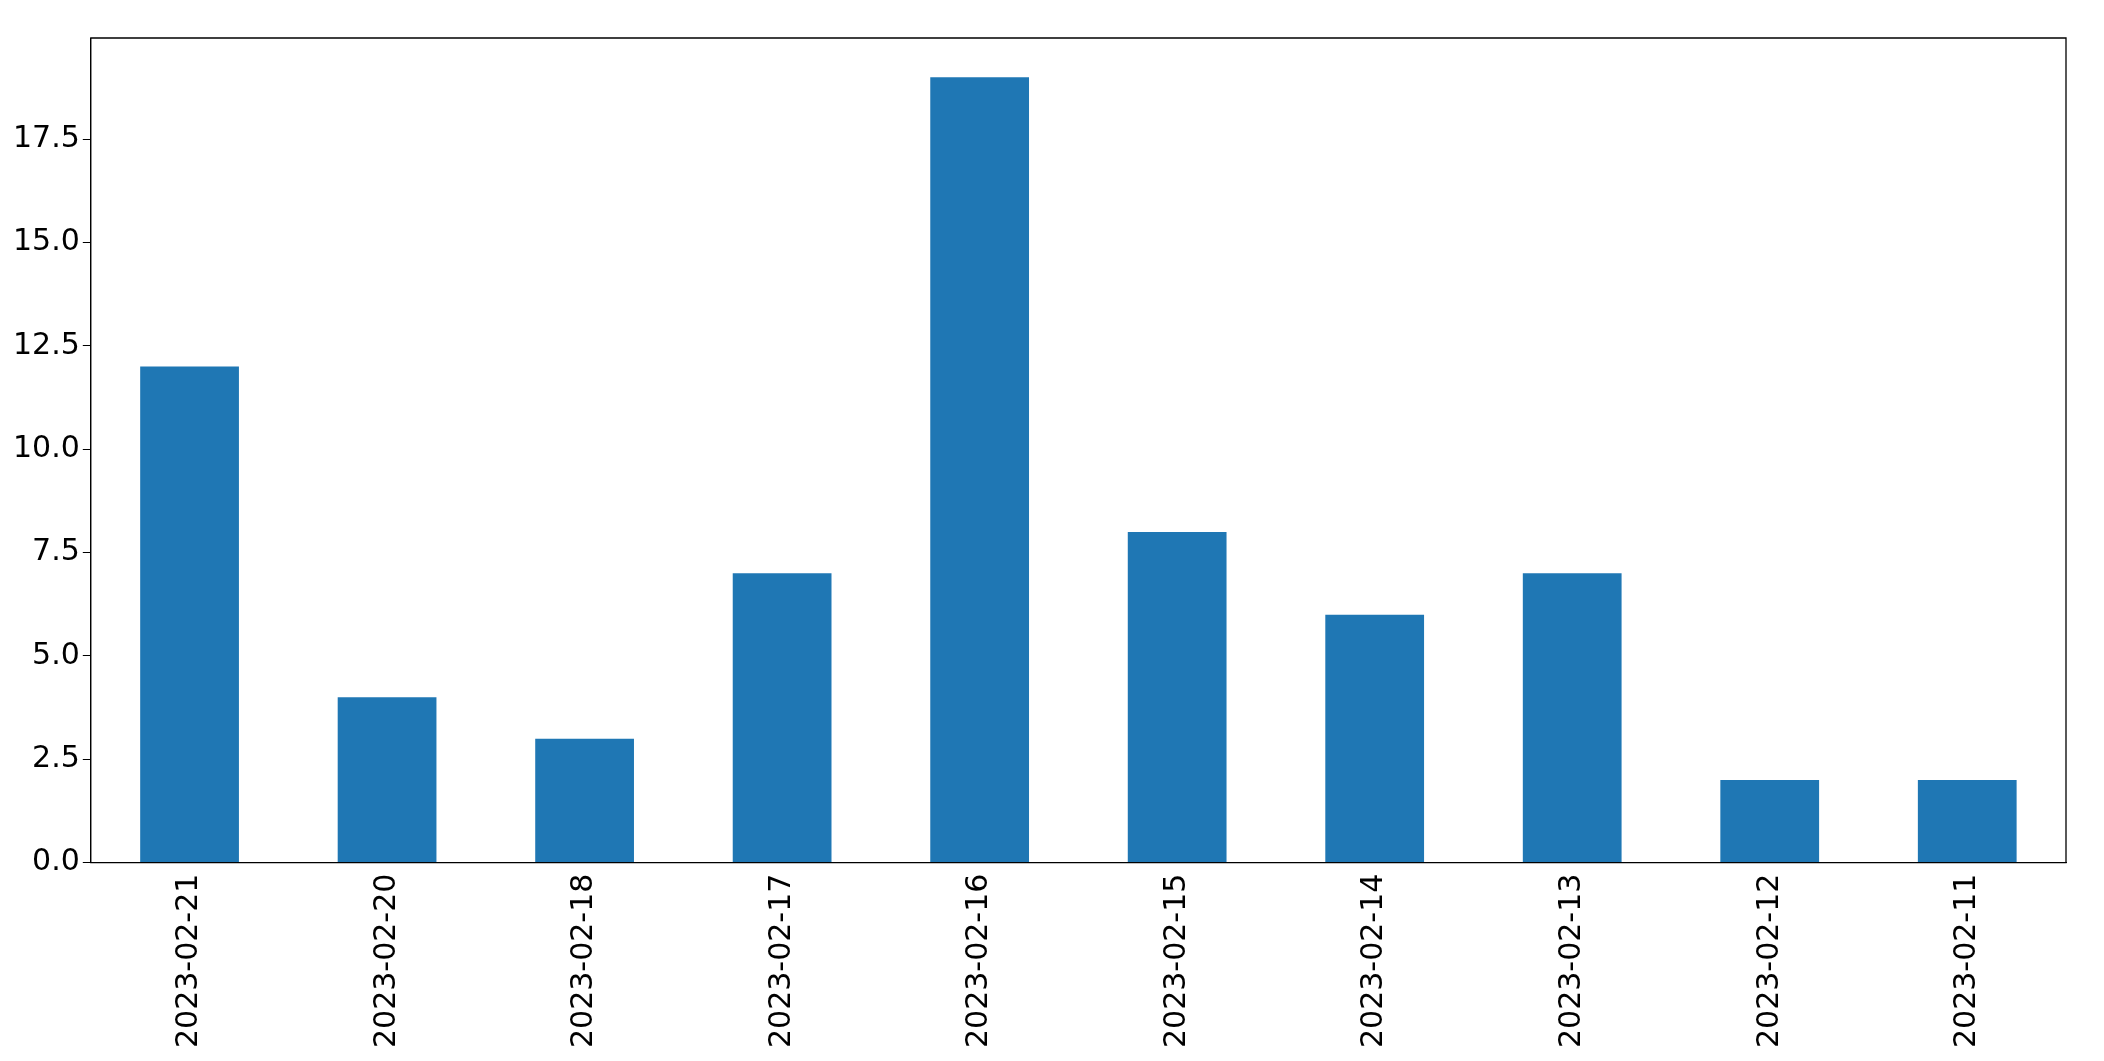 The width and height of the screenshot is (2104, 1061). Describe the element at coordinates (46, 240) in the screenshot. I see `y-tick-label: 15.0` at that location.